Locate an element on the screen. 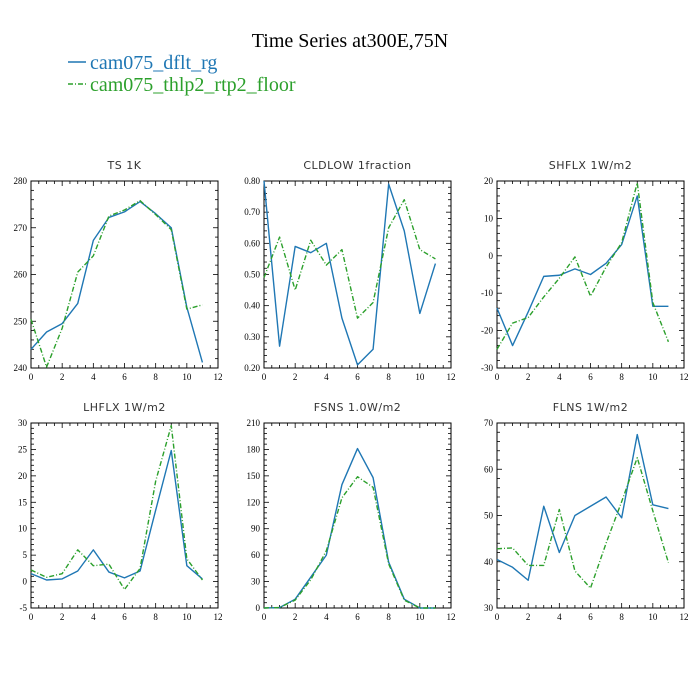  y-tick-label: 0.60 is located at coordinates (252, 243).